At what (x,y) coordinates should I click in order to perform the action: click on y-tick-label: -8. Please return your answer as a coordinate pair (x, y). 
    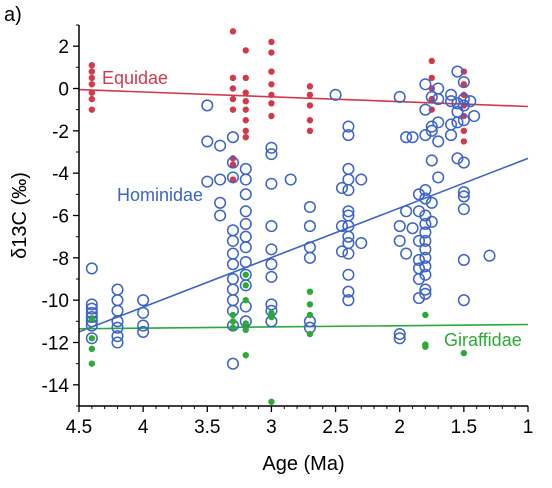
    Looking at the image, I should click on (60, 259).